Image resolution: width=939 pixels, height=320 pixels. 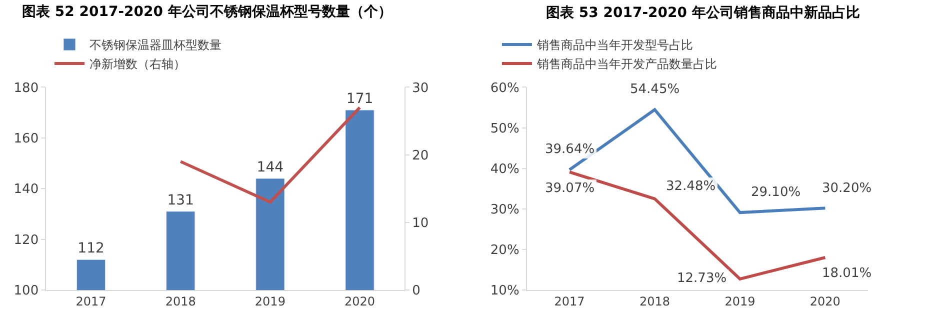 I want to click on y-tick-label: 50%, so click(x=505, y=128).